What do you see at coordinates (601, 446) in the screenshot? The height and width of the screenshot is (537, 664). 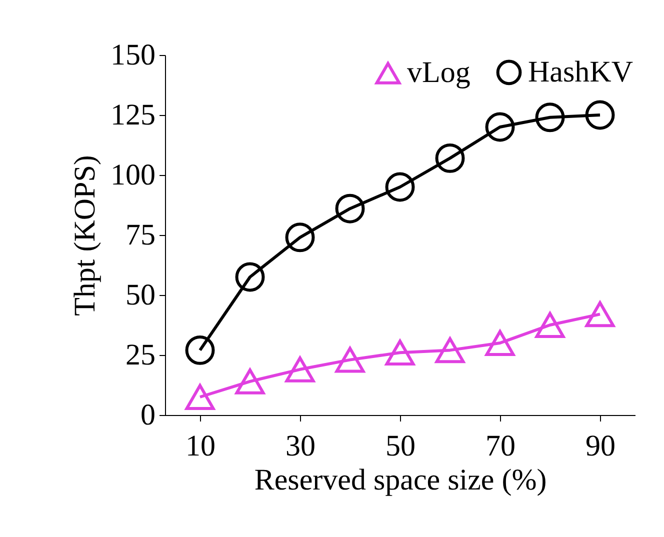 I see `x-tick-label: 90` at bounding box center [601, 446].